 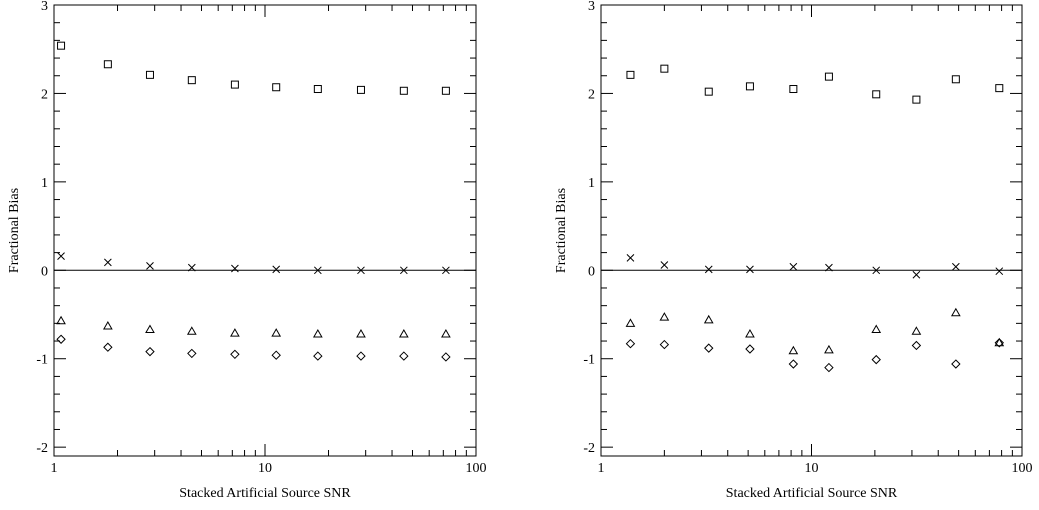 What do you see at coordinates (561, 230) in the screenshot?
I see `y-axis-label: Fractional Bias` at bounding box center [561, 230].